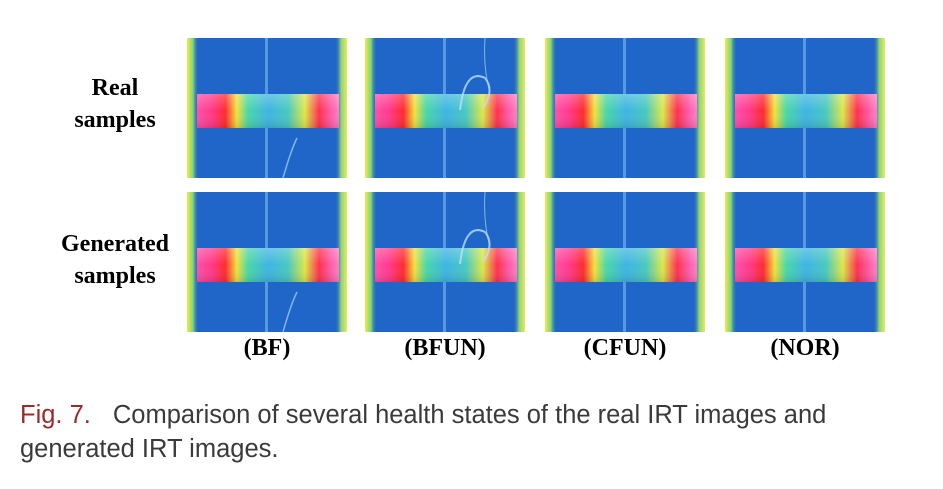 The image size is (943, 489). What do you see at coordinates (115, 260) in the screenshot?
I see `row-label-generated: Generated samples` at bounding box center [115, 260].